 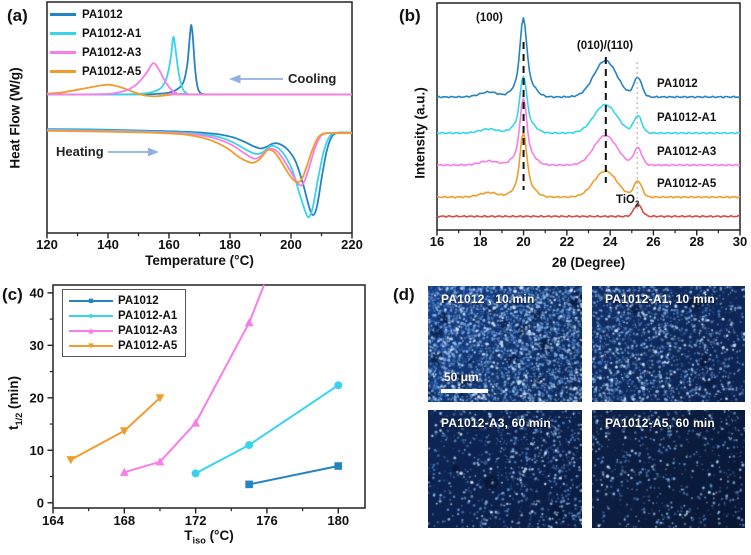 I want to click on data-marker-pa1012, so click(x=249, y=484).